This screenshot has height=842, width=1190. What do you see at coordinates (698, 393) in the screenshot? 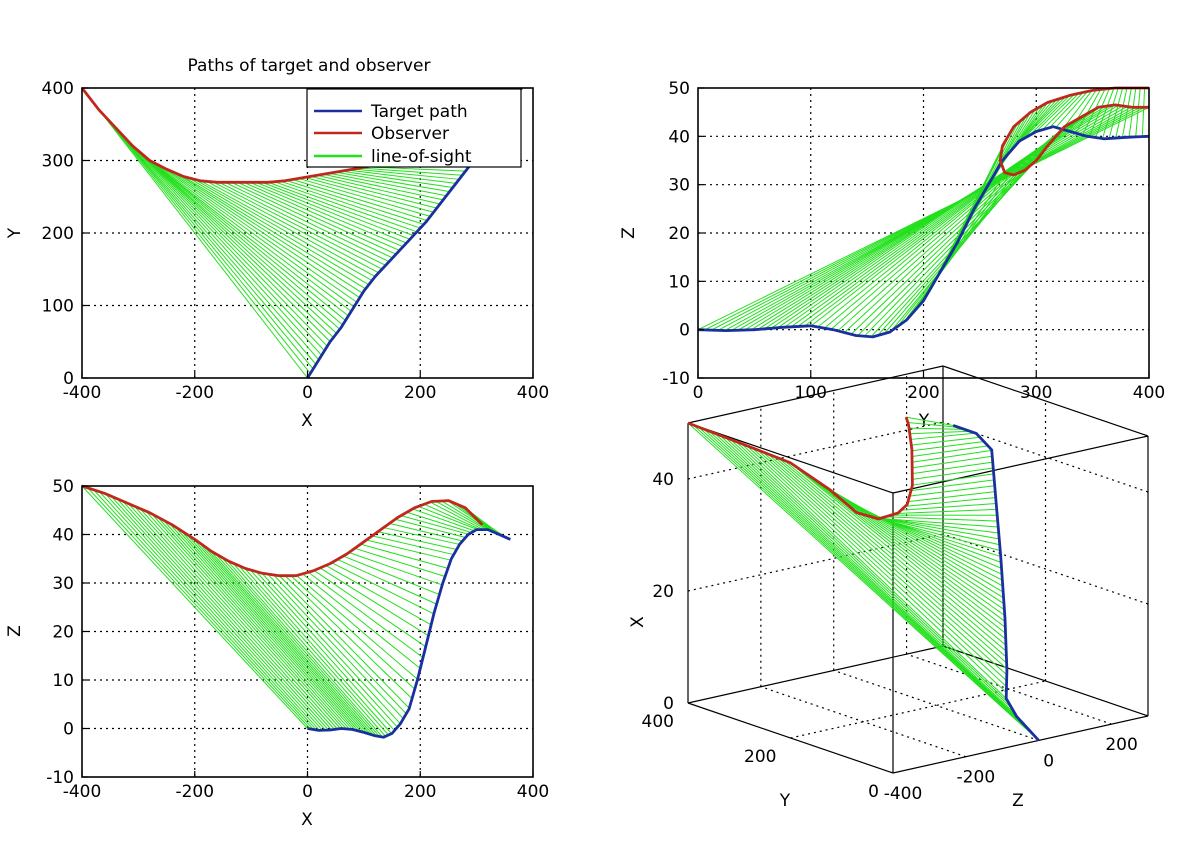
I see `x-tick-label: 0` at bounding box center [698, 393].